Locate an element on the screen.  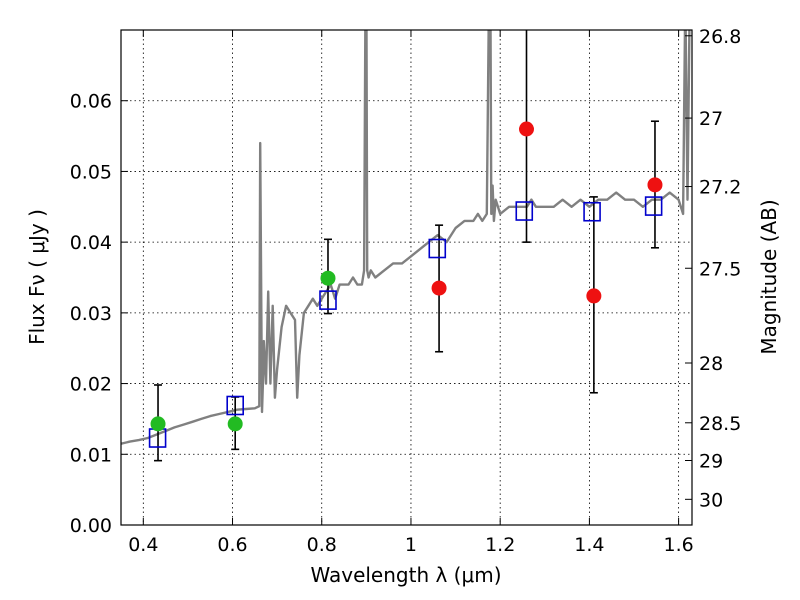
y-tick-label: 0.06 is located at coordinates (91, 102).